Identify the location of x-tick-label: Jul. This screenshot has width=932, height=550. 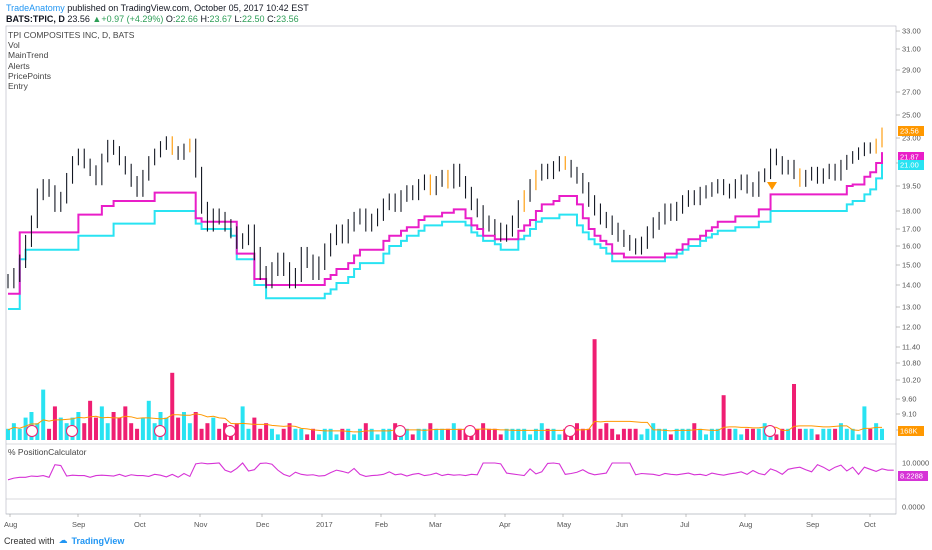
(685, 524).